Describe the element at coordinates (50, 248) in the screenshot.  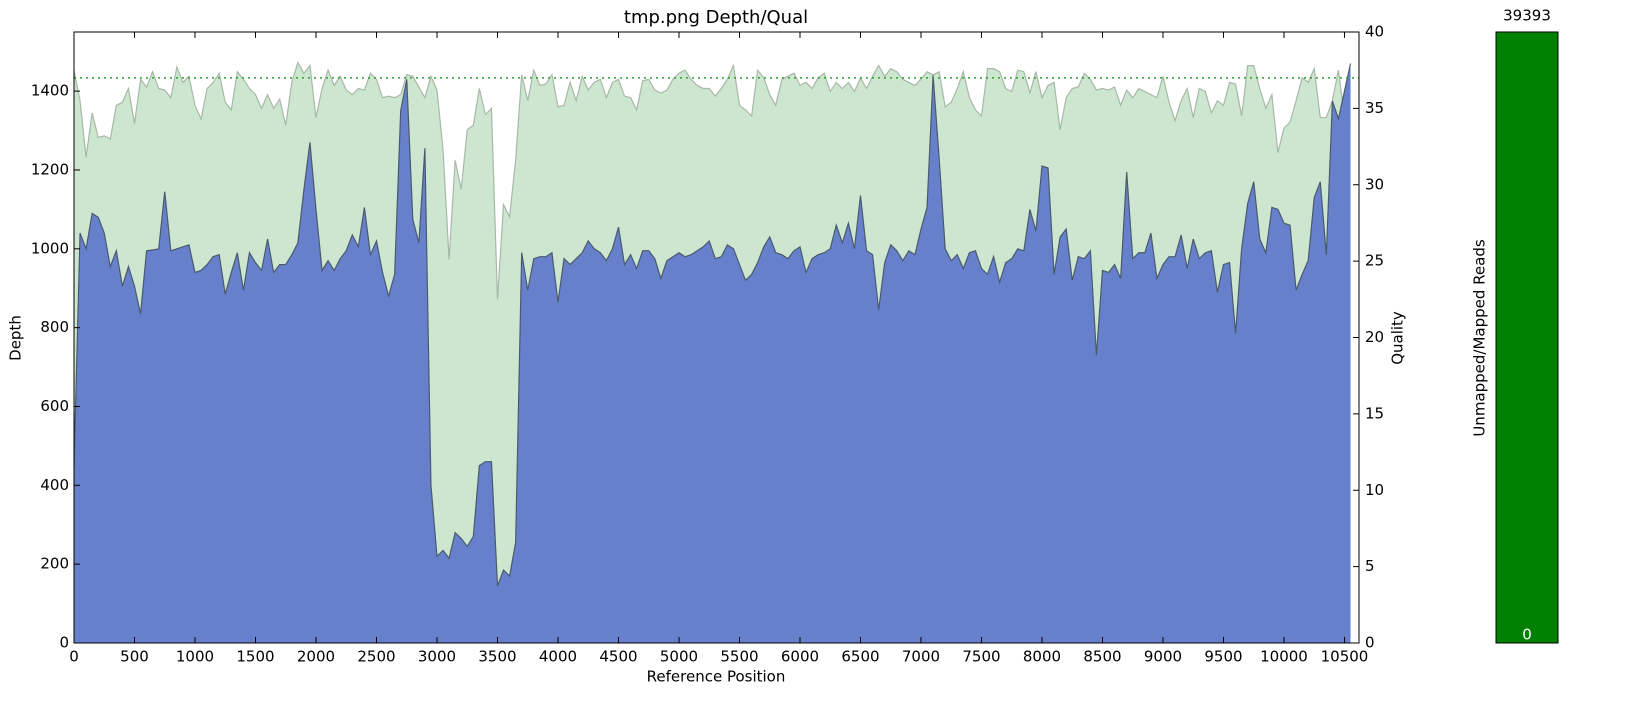
I see `y-tick-label: 1000` at that location.